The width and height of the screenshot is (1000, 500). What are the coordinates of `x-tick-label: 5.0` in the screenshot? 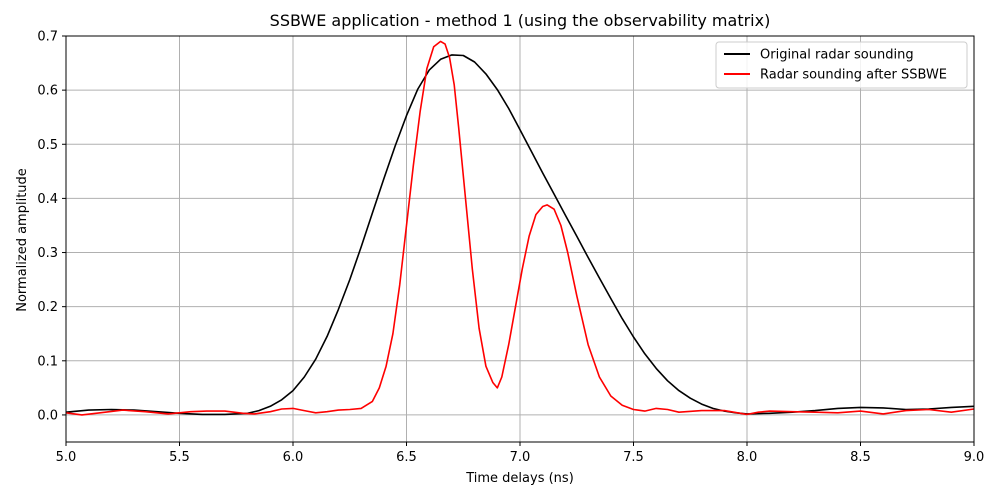 It's located at (66, 457).